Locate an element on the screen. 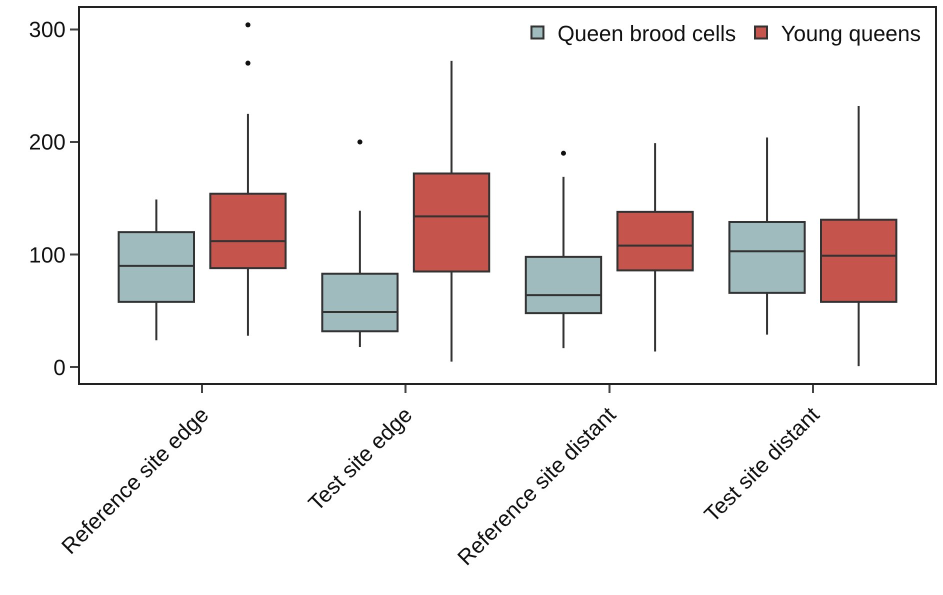  y-tick-label: 0 is located at coordinates (59, 367).